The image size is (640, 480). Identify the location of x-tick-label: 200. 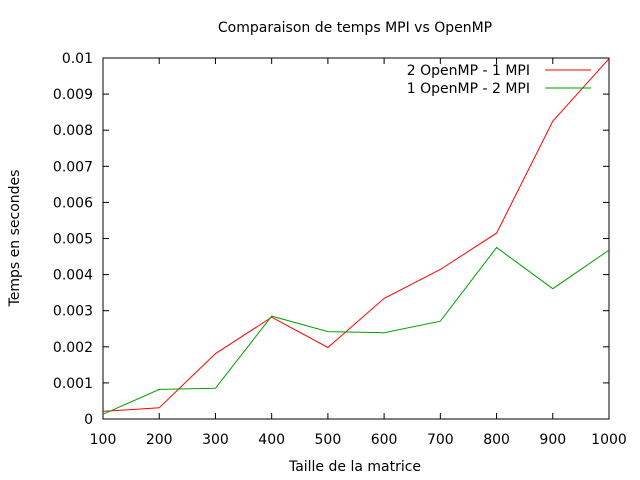
(159, 440).